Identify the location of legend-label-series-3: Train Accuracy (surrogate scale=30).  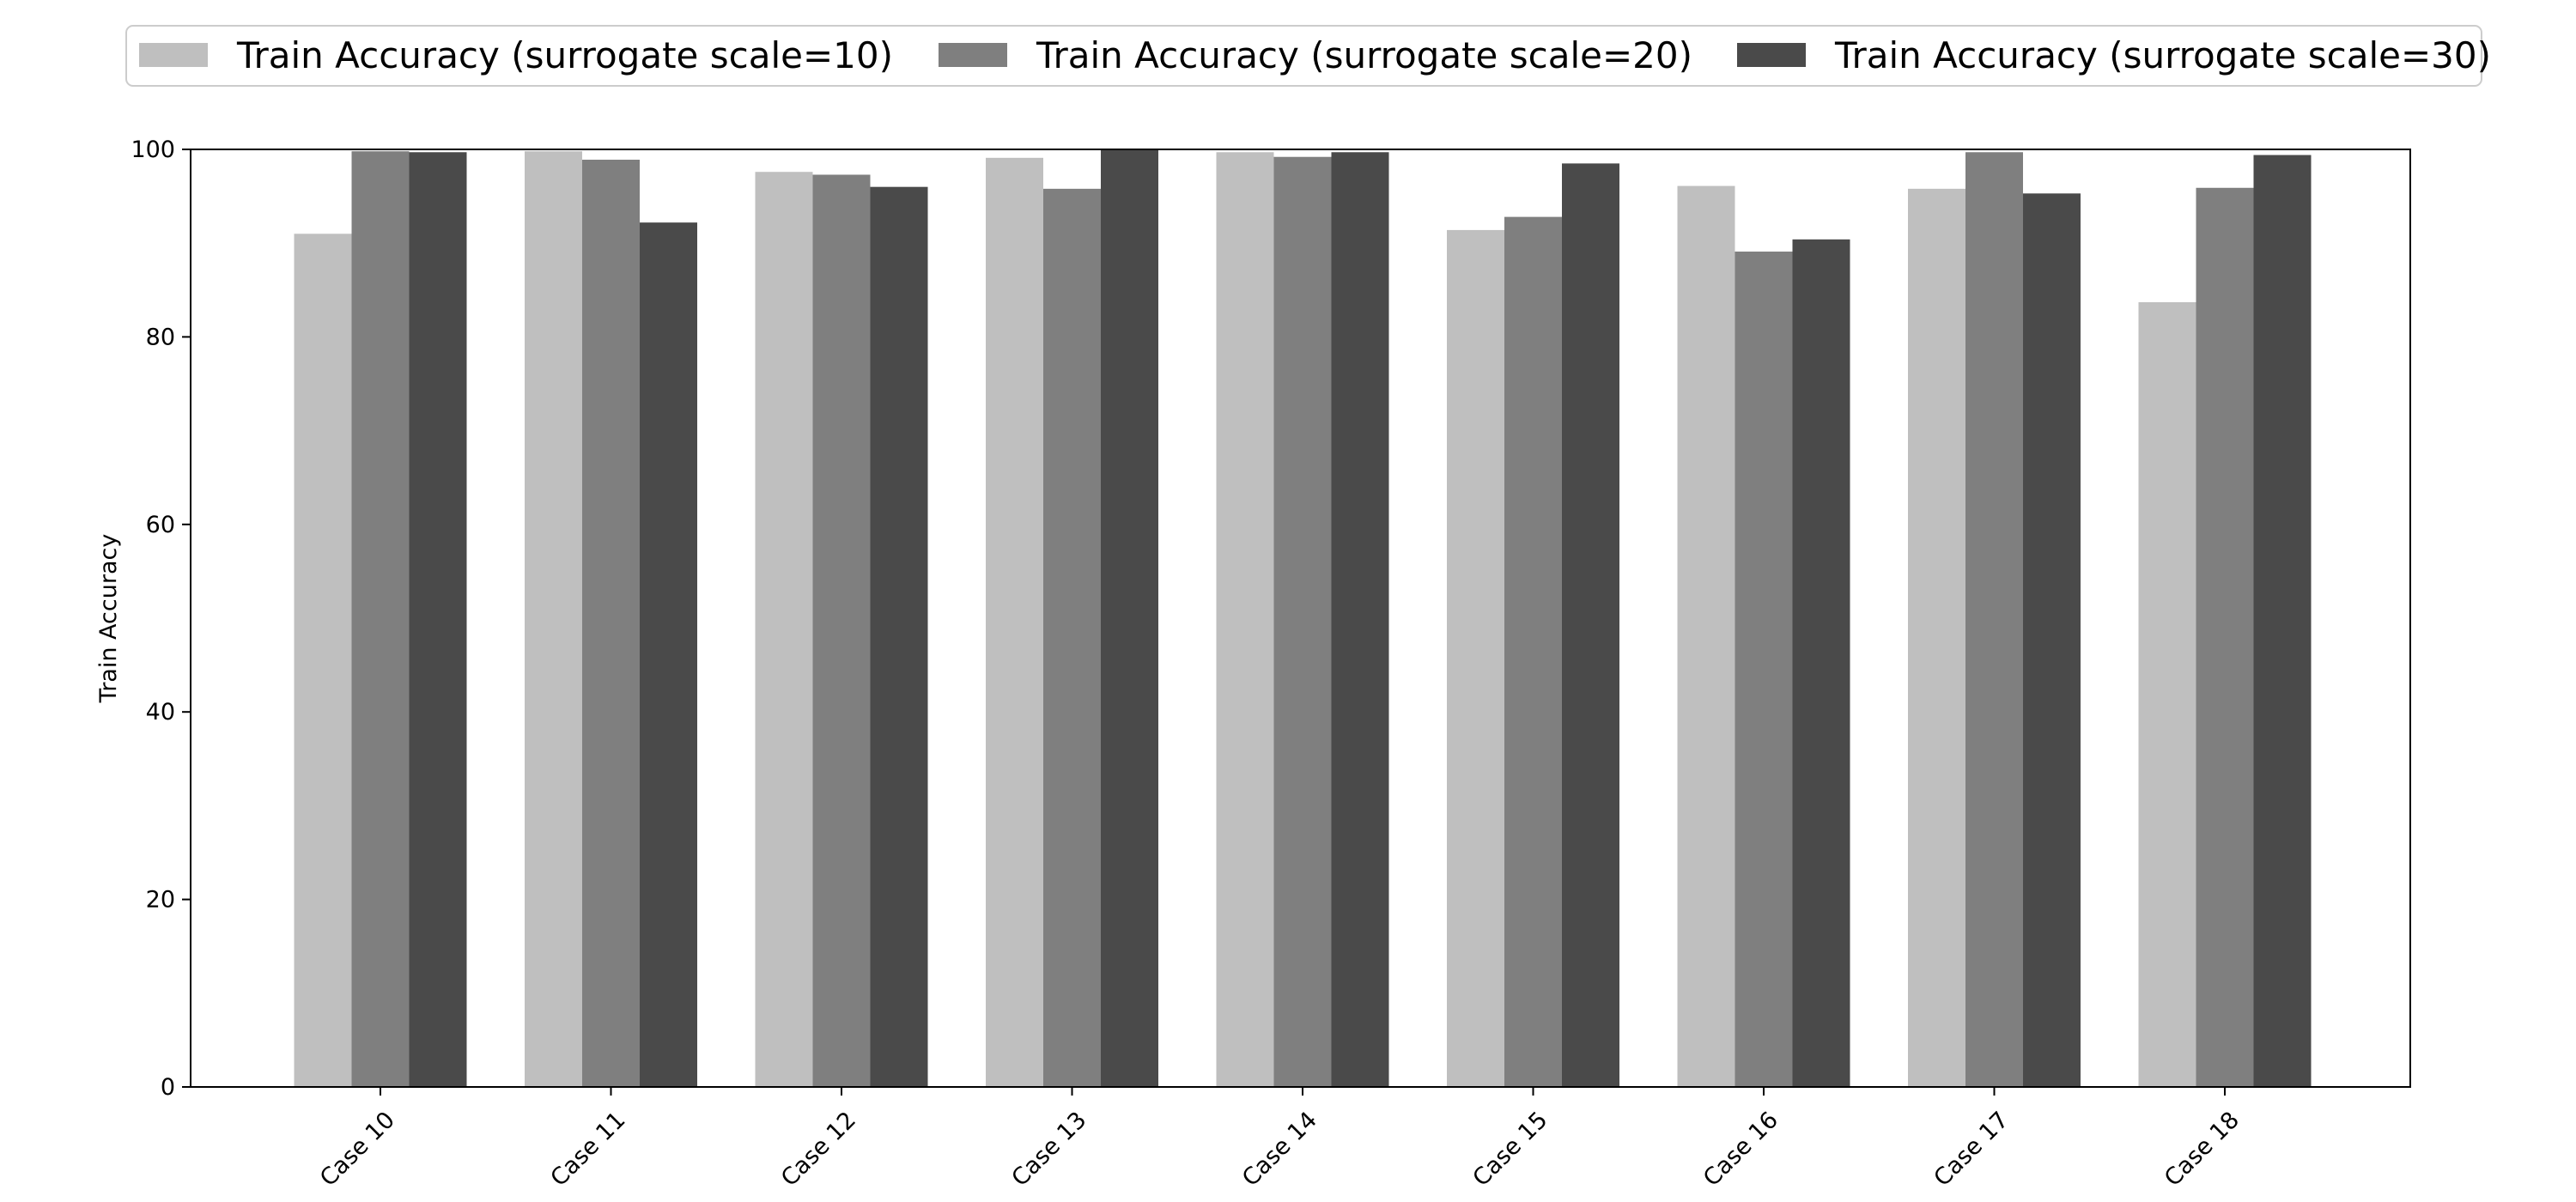
(2163, 55).